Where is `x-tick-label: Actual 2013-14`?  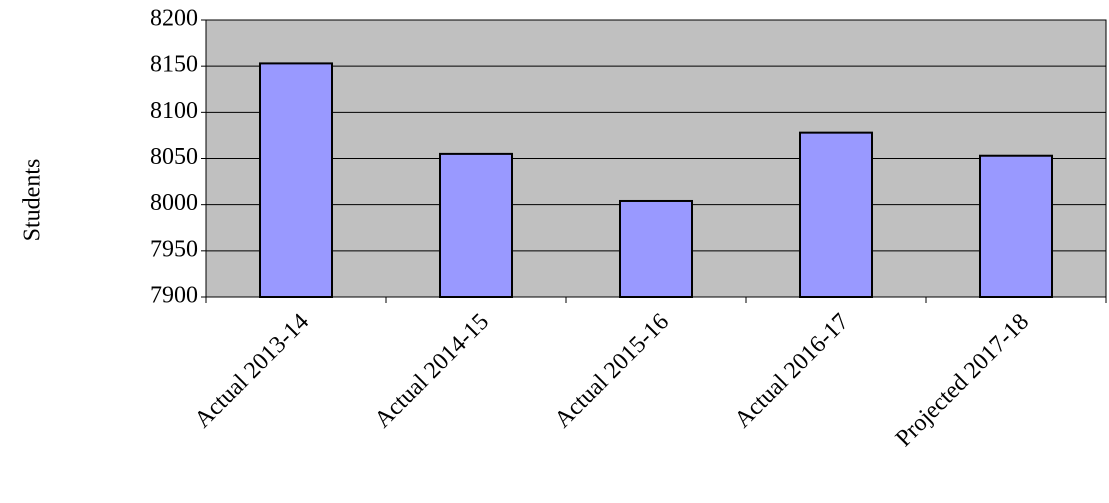 x-tick-label: Actual 2013-14 is located at coordinates (252, 371).